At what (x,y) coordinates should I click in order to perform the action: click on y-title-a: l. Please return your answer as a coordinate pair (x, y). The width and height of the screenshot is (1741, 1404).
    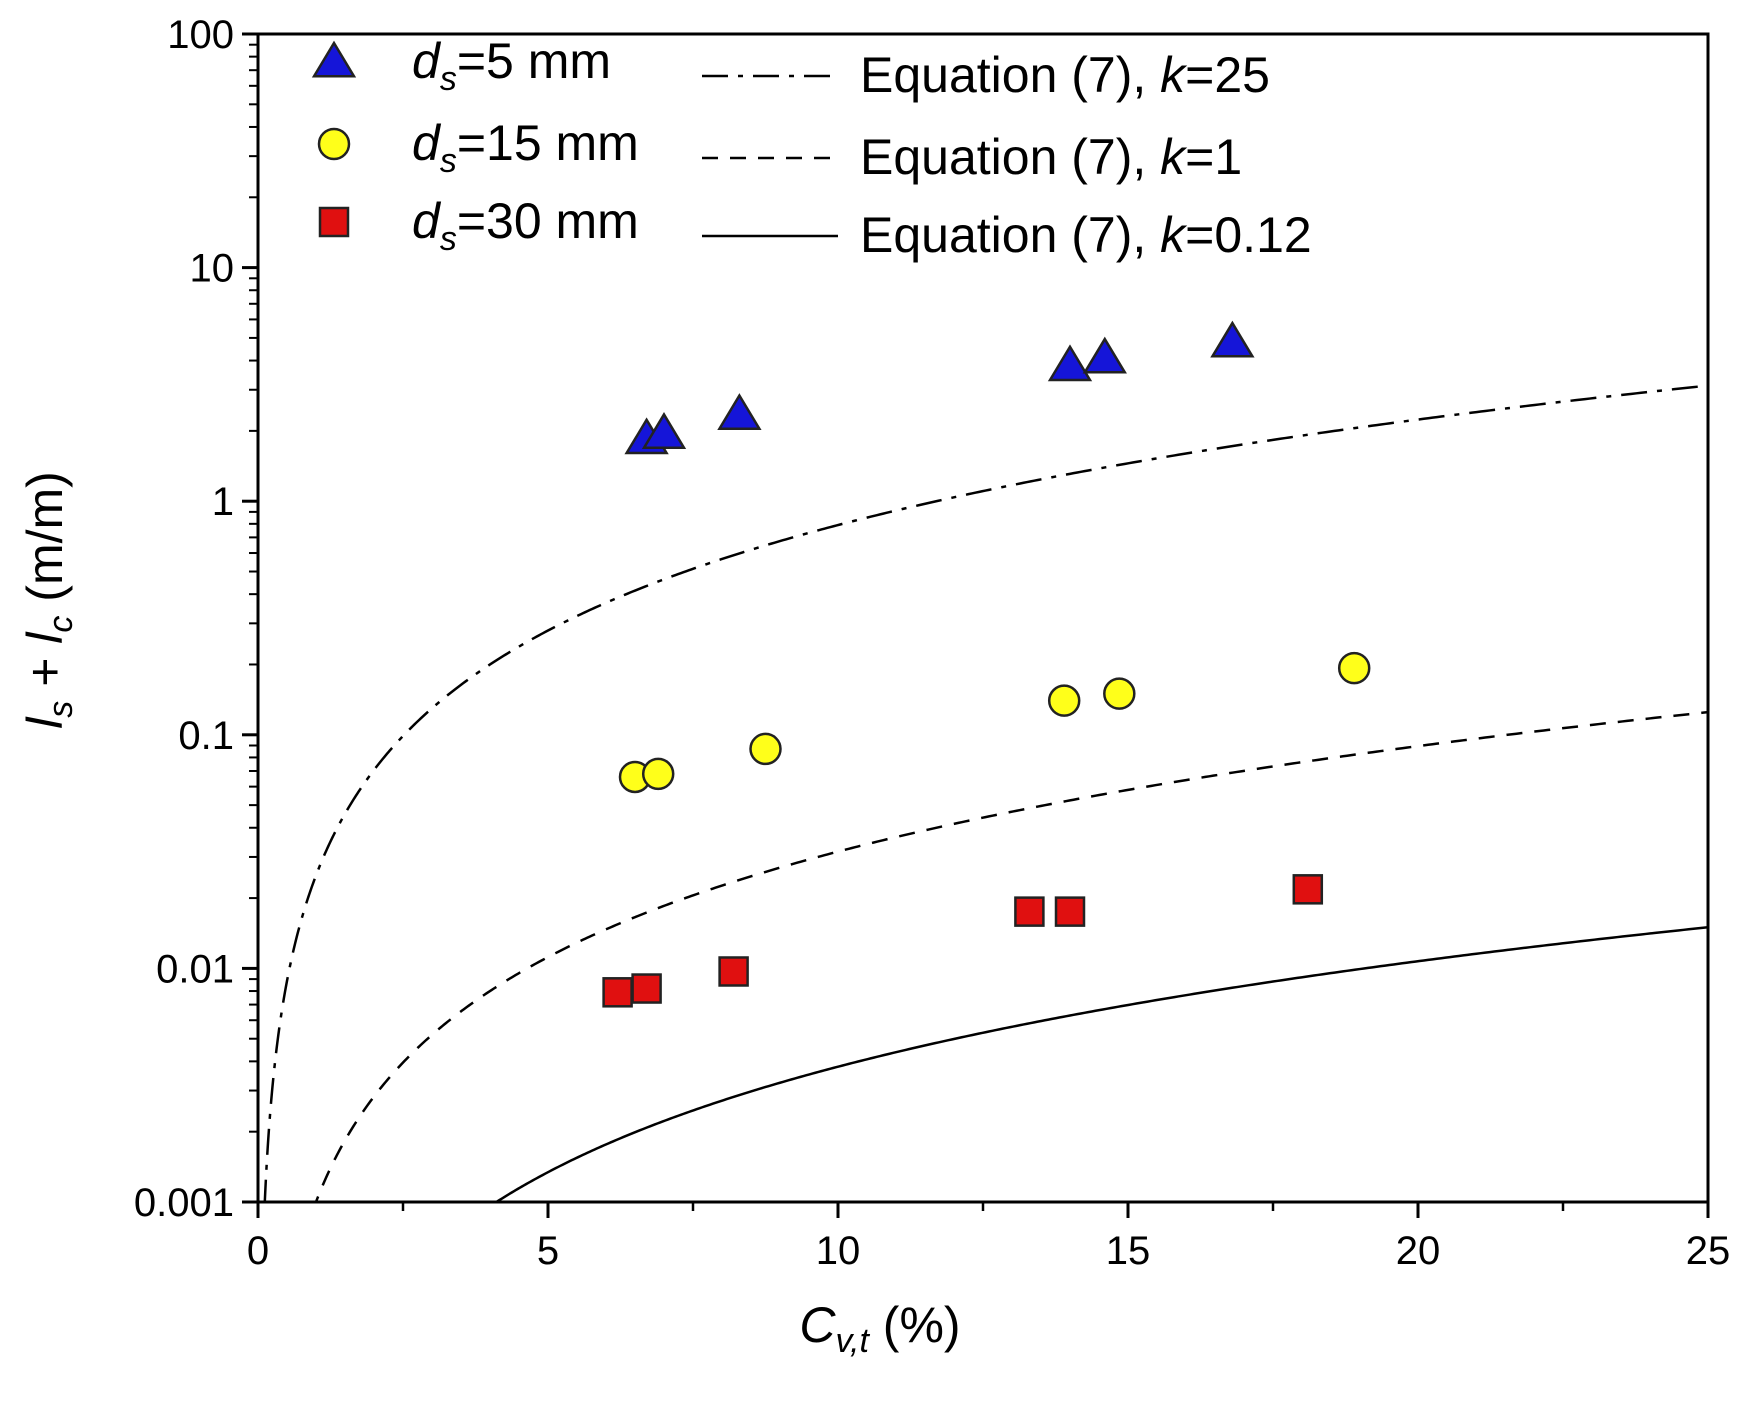
    Looking at the image, I should click on (45, 722).